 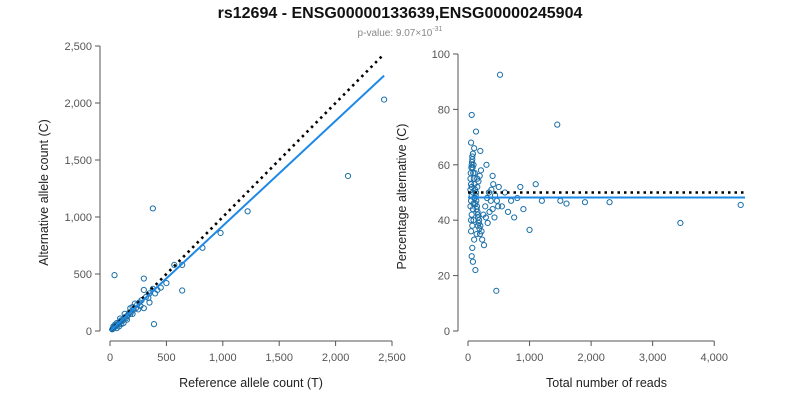 What do you see at coordinates (78, 47) in the screenshot?
I see `y-tick-label: 2,500` at bounding box center [78, 47].